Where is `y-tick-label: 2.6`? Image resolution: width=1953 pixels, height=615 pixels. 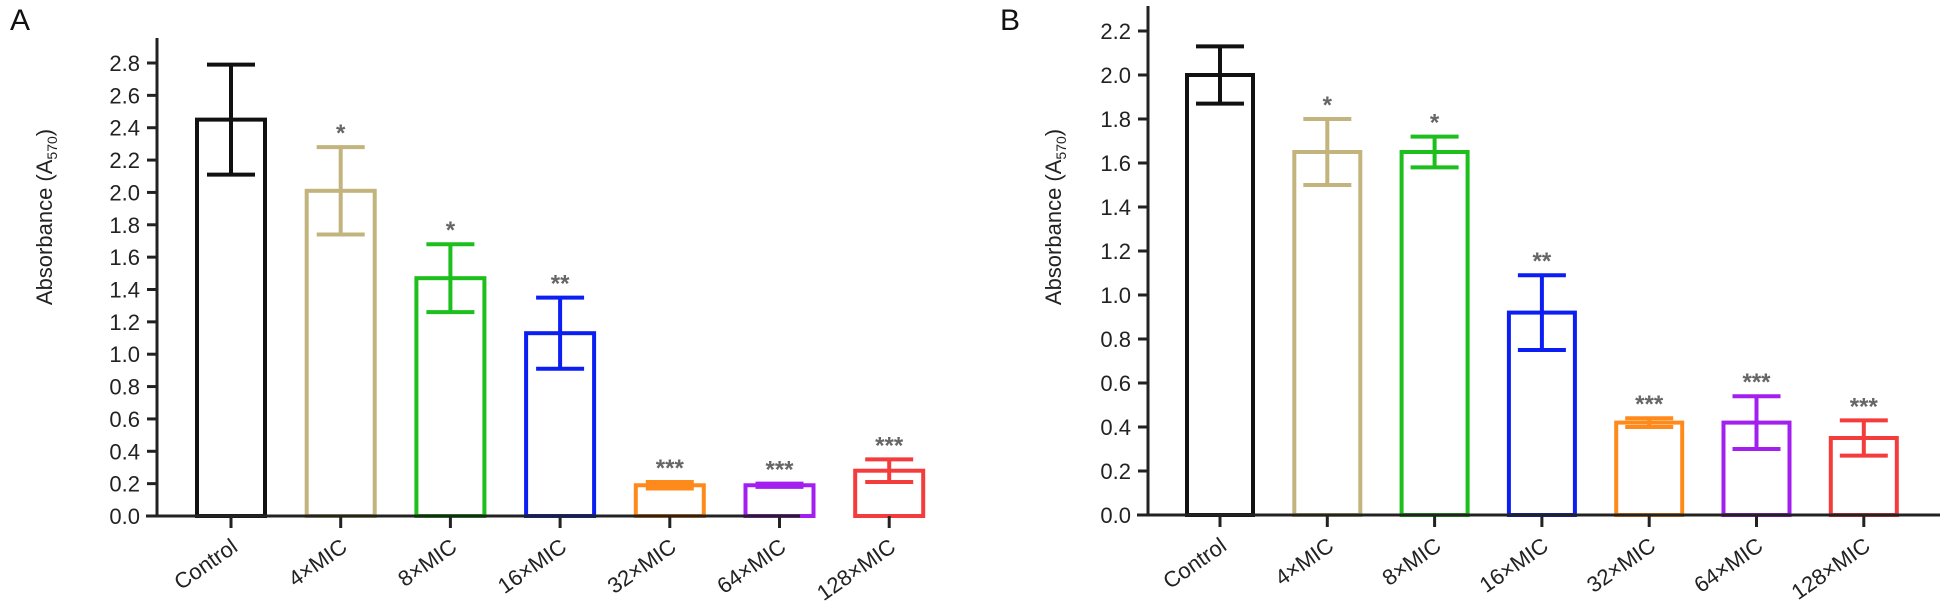 y-tick-label: 2.6 is located at coordinates (124, 95).